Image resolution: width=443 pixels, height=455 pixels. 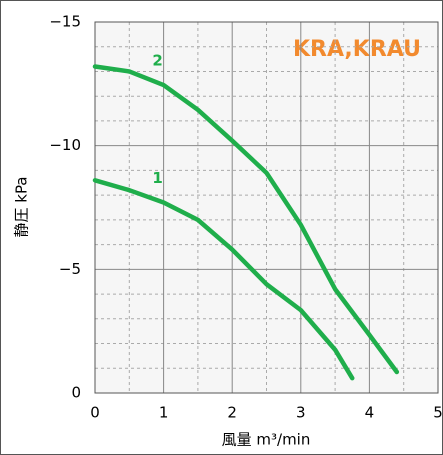 I want to click on y-tick-label: −15, so click(x=65, y=22).